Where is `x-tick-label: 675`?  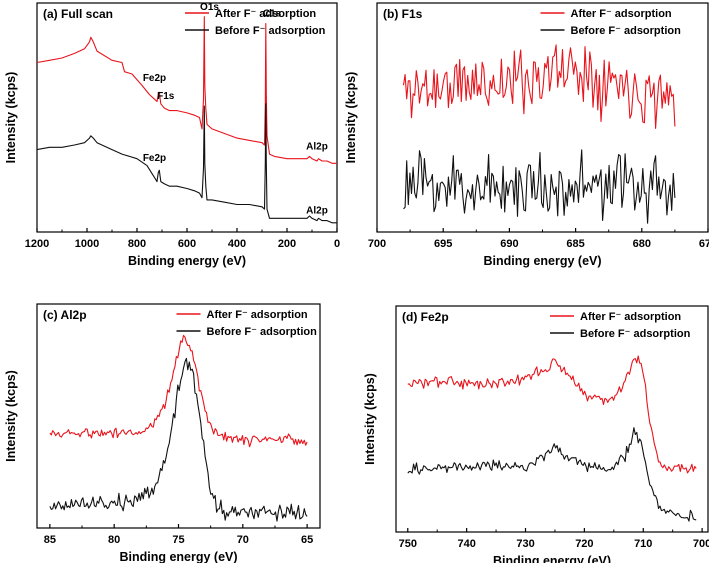
x-tick-label: 675 is located at coordinates (704, 244).